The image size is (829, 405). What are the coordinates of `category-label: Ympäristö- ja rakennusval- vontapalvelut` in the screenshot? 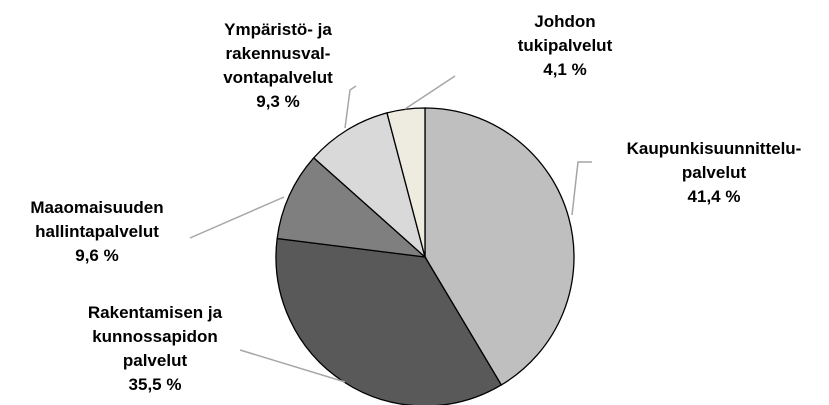 It's located at (278, 53).